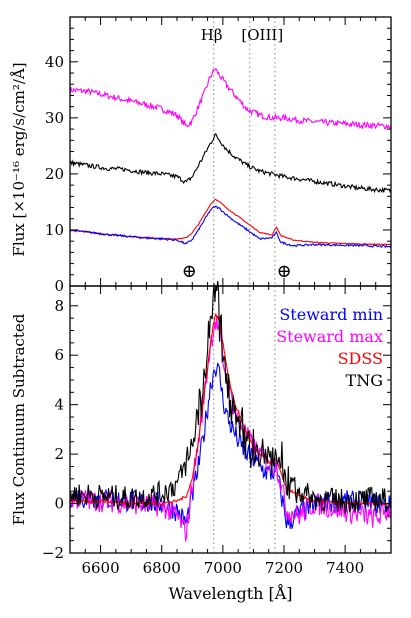  What do you see at coordinates (100, 568) in the screenshot?
I see `x-tick-label: 6600` at bounding box center [100, 568].